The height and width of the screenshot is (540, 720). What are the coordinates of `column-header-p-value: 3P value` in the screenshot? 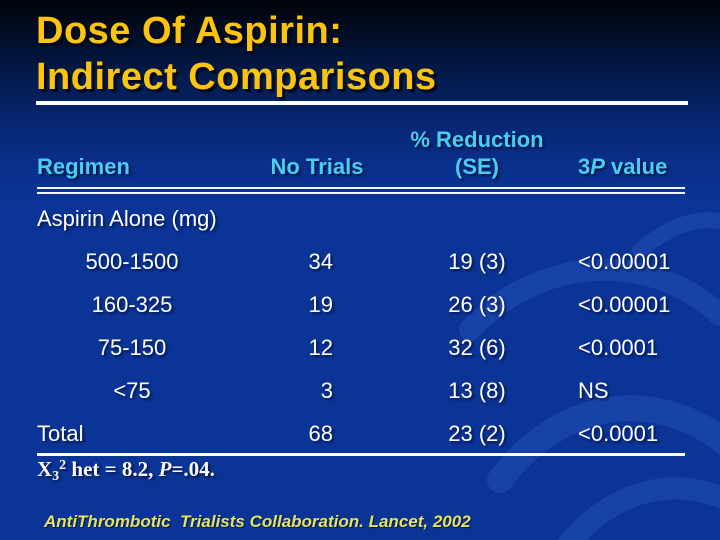 It's located at (616, 168).